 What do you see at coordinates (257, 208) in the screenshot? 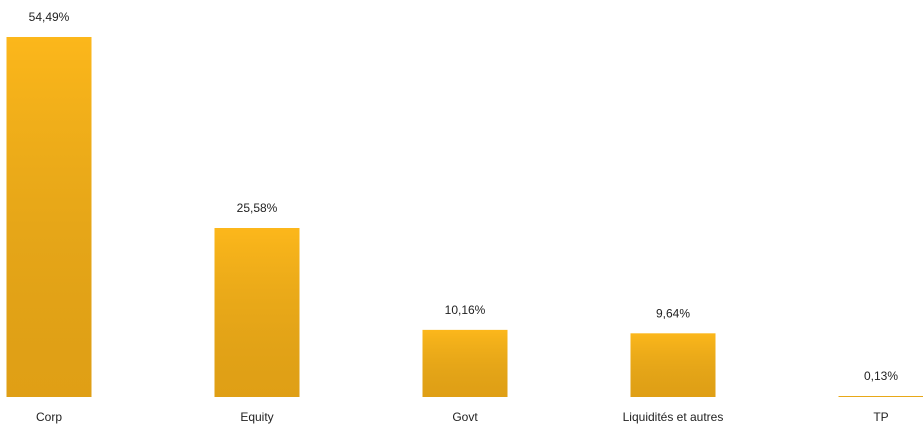
I see `value-label: 25,58%` at bounding box center [257, 208].